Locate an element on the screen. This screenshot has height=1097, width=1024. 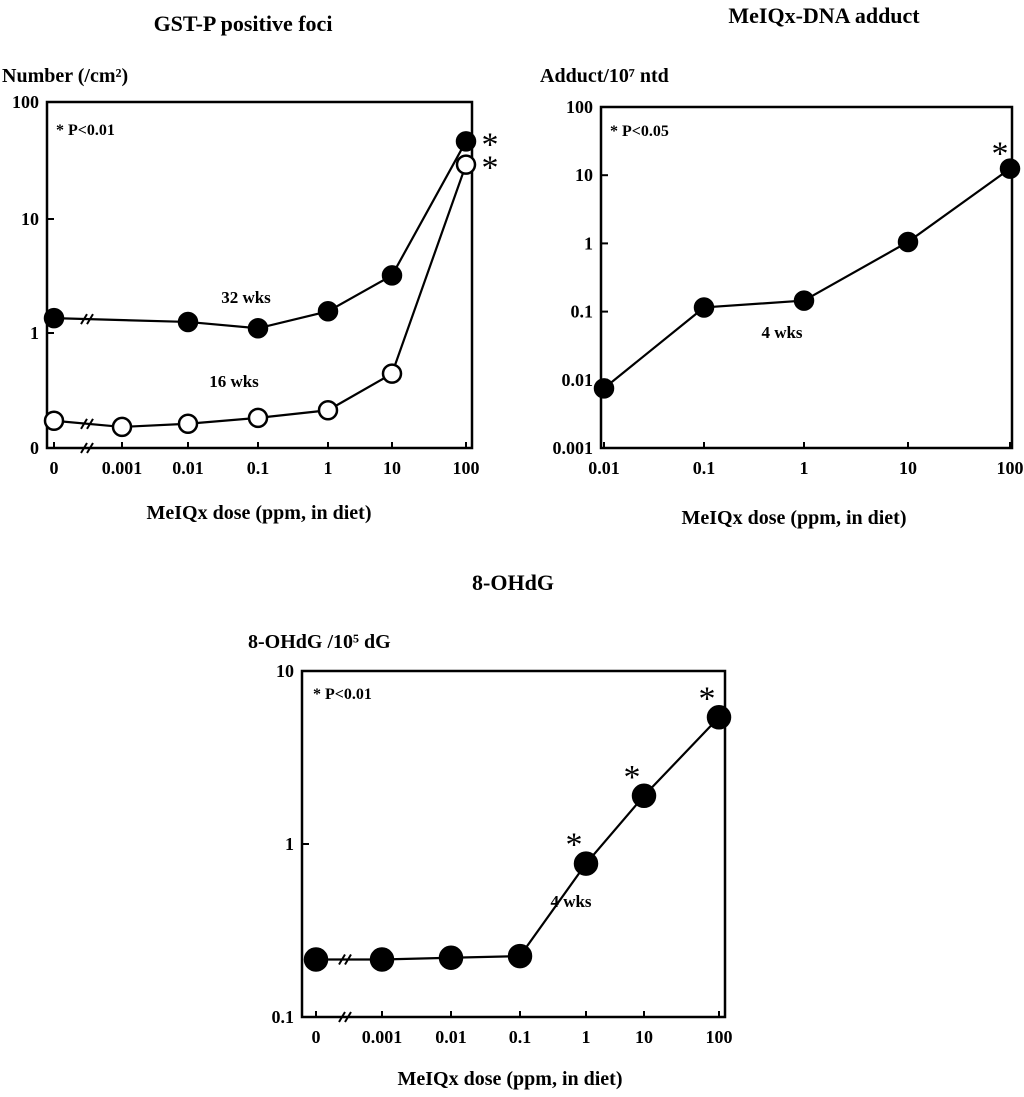
series-line-32-wks is located at coordinates (260, 235).